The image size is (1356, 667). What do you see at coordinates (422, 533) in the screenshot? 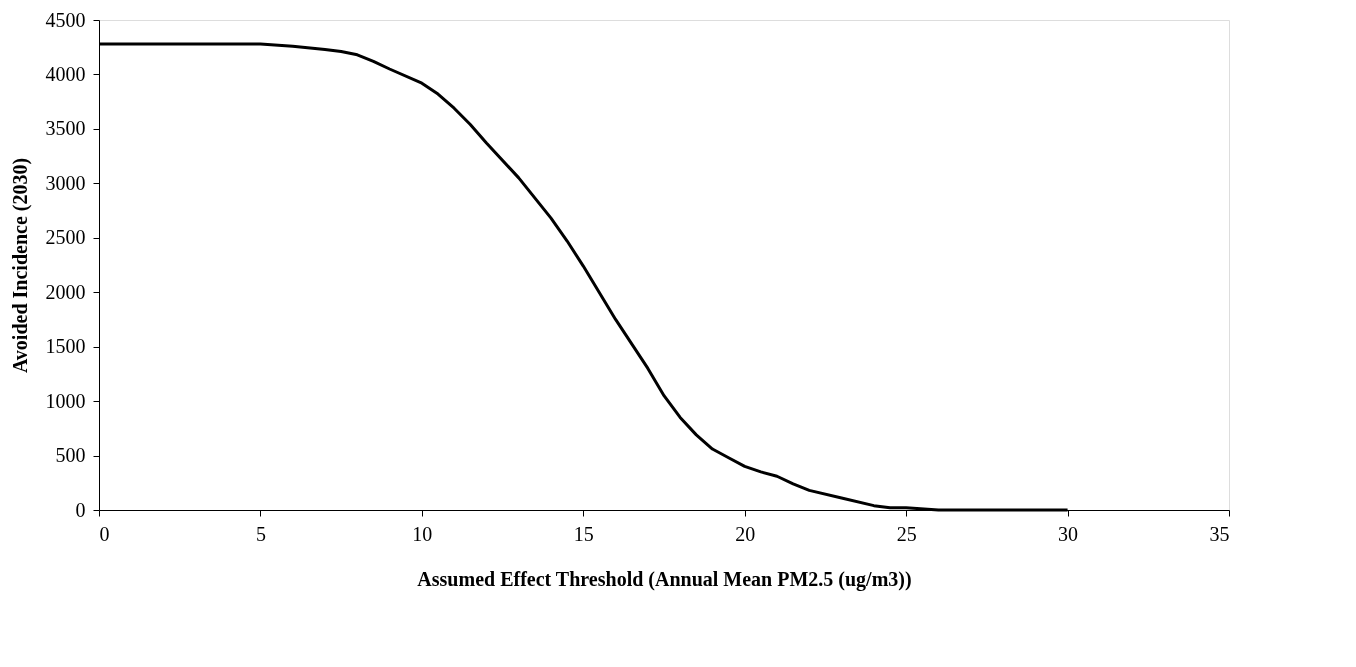
I see `x-tick-label: 10` at bounding box center [422, 533].